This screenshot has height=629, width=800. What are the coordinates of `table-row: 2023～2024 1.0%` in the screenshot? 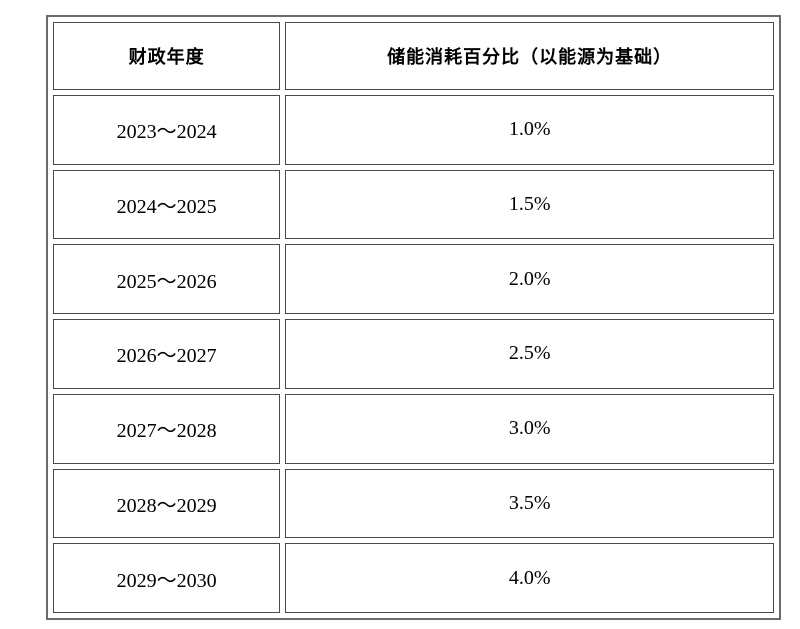 It's located at (413, 130).